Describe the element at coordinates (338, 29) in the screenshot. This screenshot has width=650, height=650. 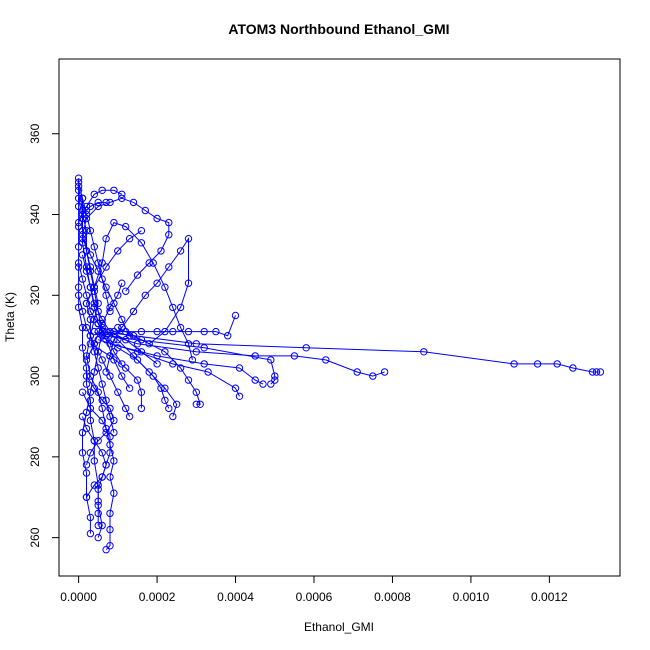
I see `chart-title: ATOM3 Northbound Ethanol_GMI` at that location.